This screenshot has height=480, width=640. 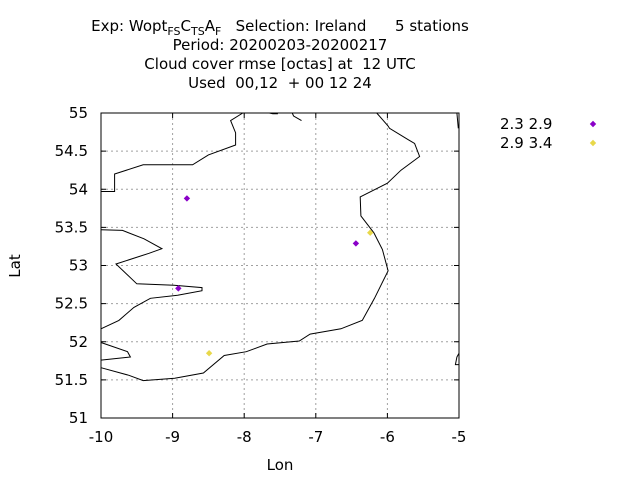 I want to click on y-tick-label: 51.5, so click(x=71, y=380).